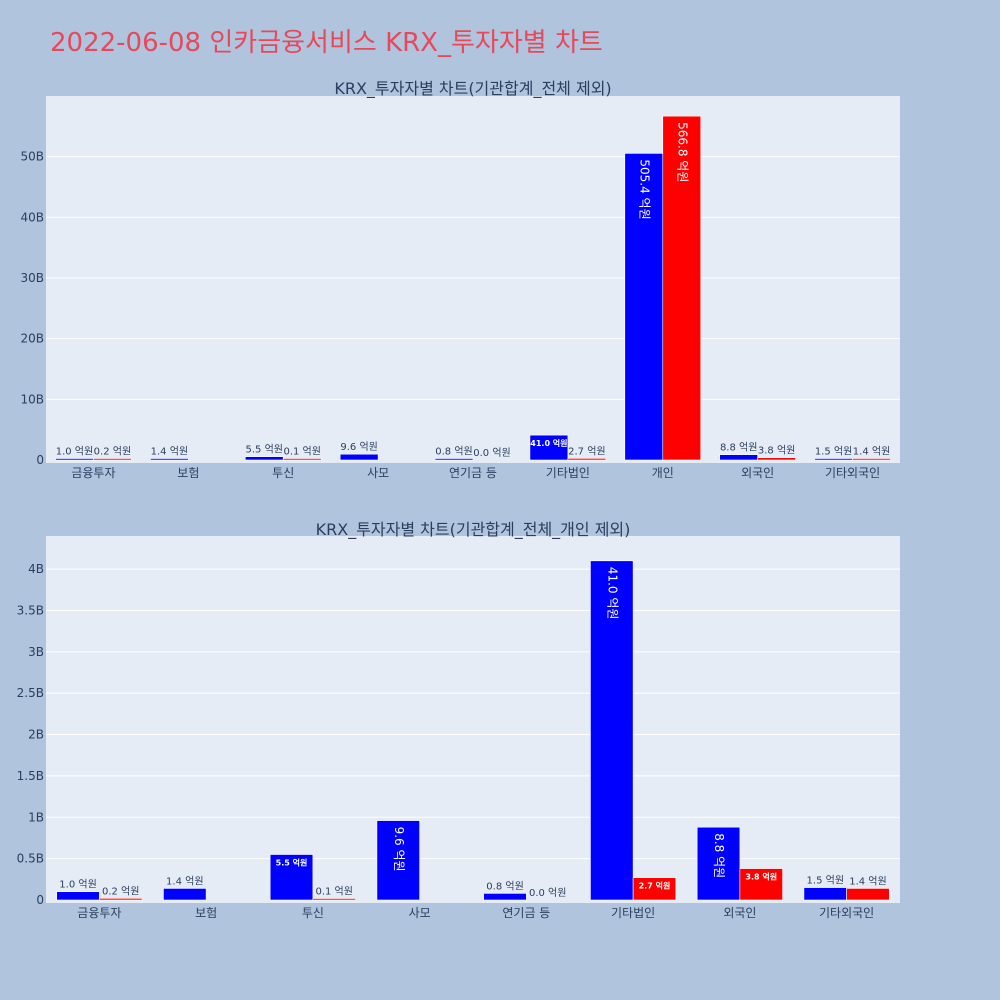 Image resolution: width=1000 pixels, height=1000 pixels. Describe the element at coordinates (32, 399) in the screenshot. I see `y-tick-label: 10B` at that location.